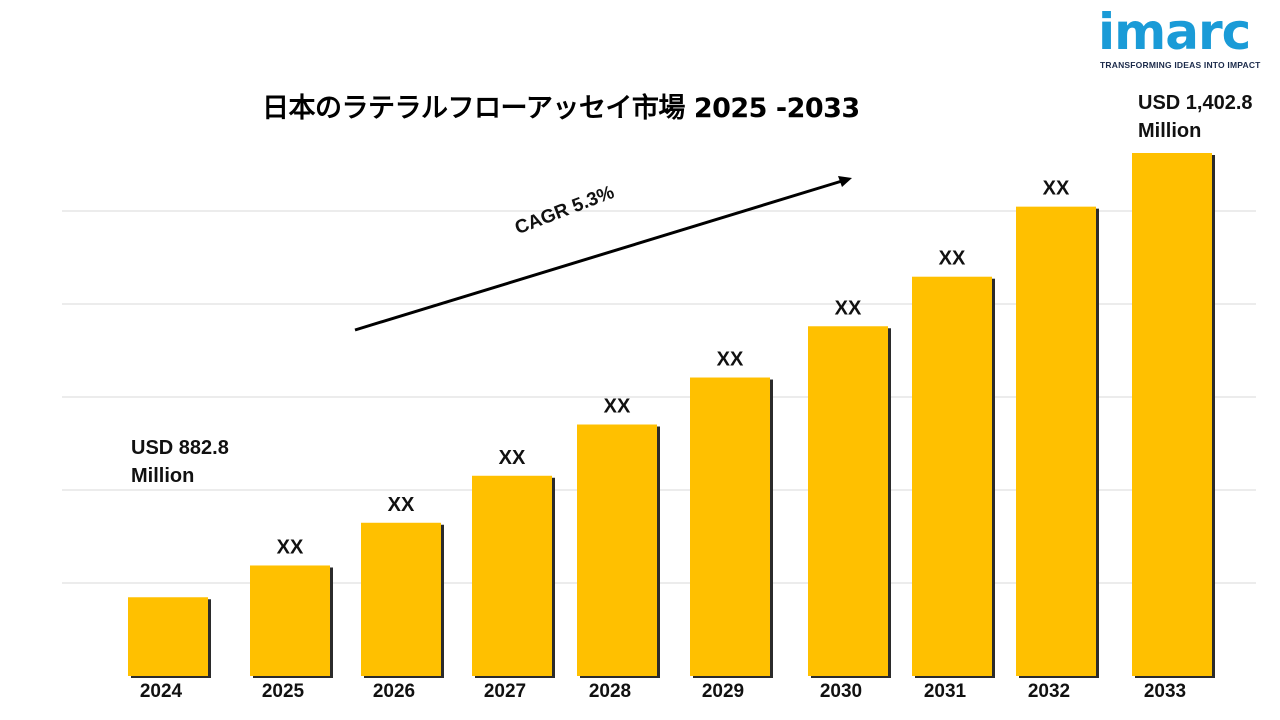 This screenshot has width=1280, height=720. What do you see at coordinates (723, 691) in the screenshot?
I see `x-tick-label: 2029` at bounding box center [723, 691].